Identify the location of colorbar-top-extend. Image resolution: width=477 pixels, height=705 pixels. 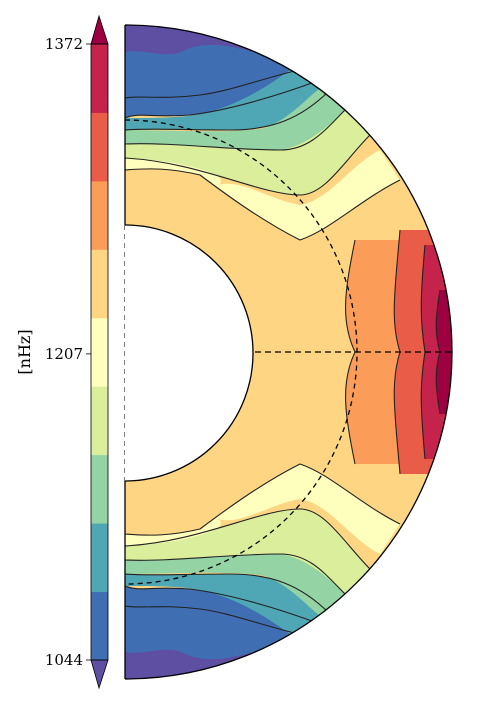
(99, 29).